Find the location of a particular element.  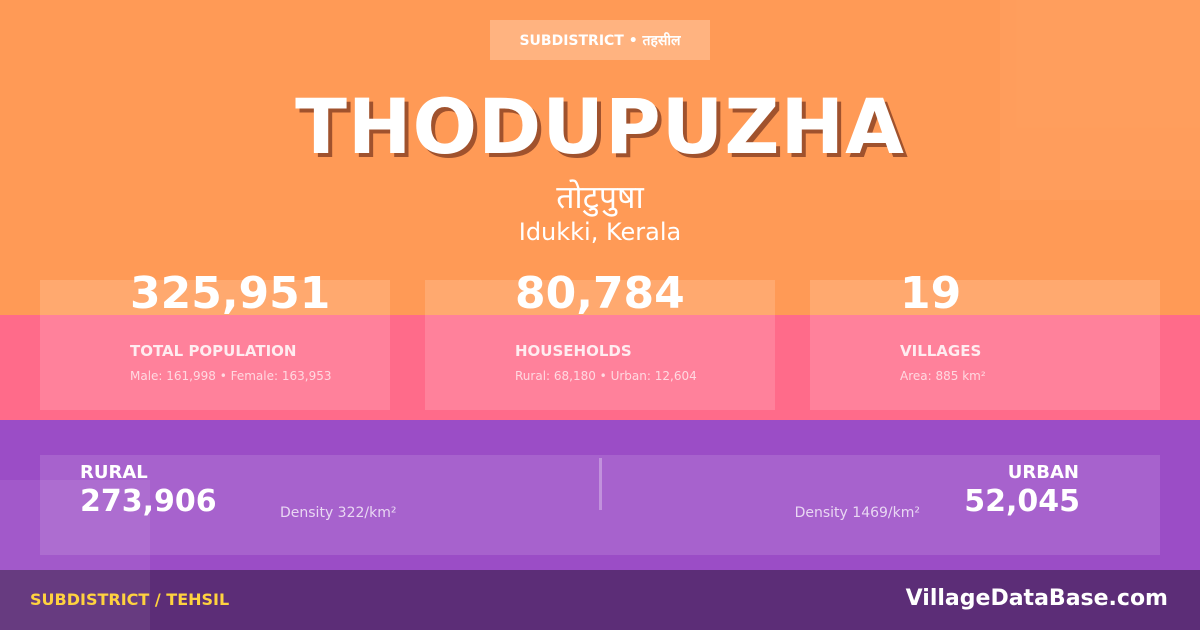

stat-value: 19 is located at coordinates (931, 293).